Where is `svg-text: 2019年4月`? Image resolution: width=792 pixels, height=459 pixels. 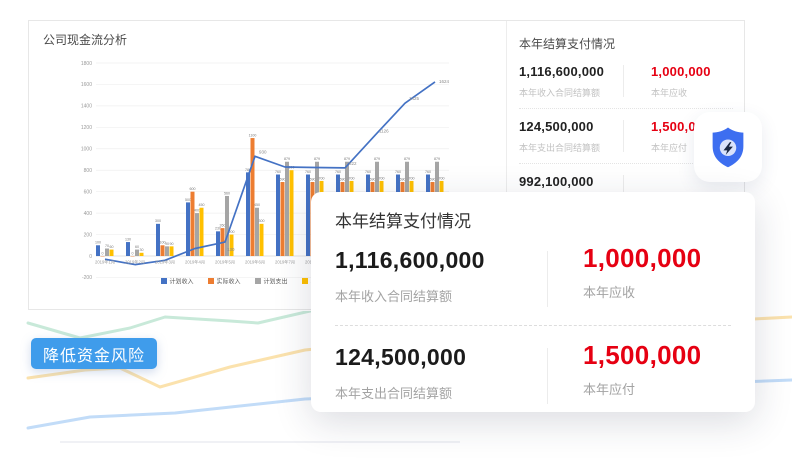 svg-text: 2019年4月 is located at coordinates (195, 262).